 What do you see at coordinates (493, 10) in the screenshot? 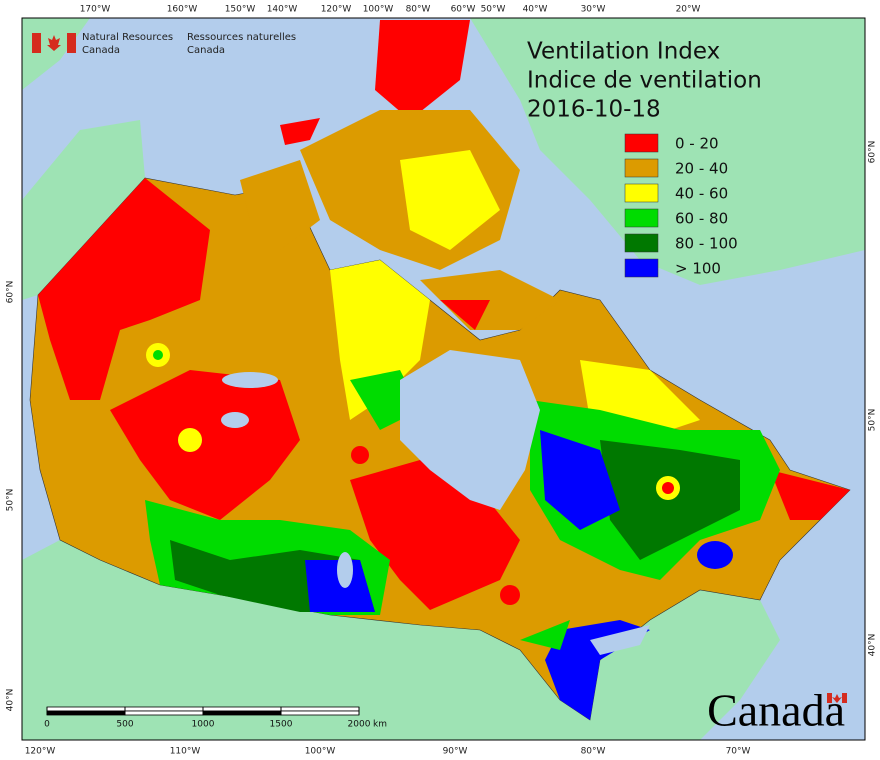
I see `lon-label: 50°W` at bounding box center [493, 10].